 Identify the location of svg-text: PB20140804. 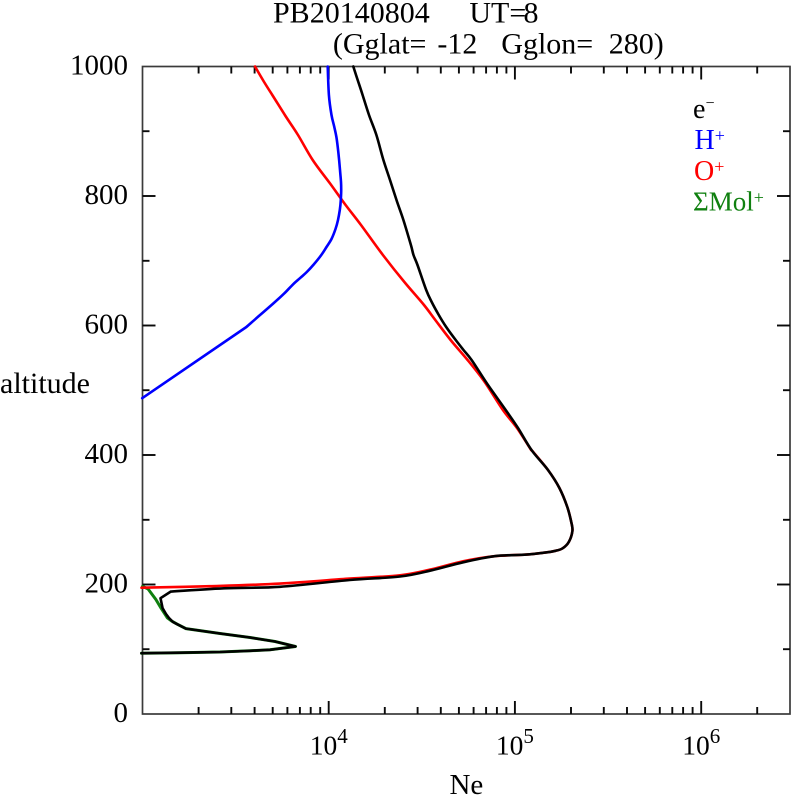
(351, 15).